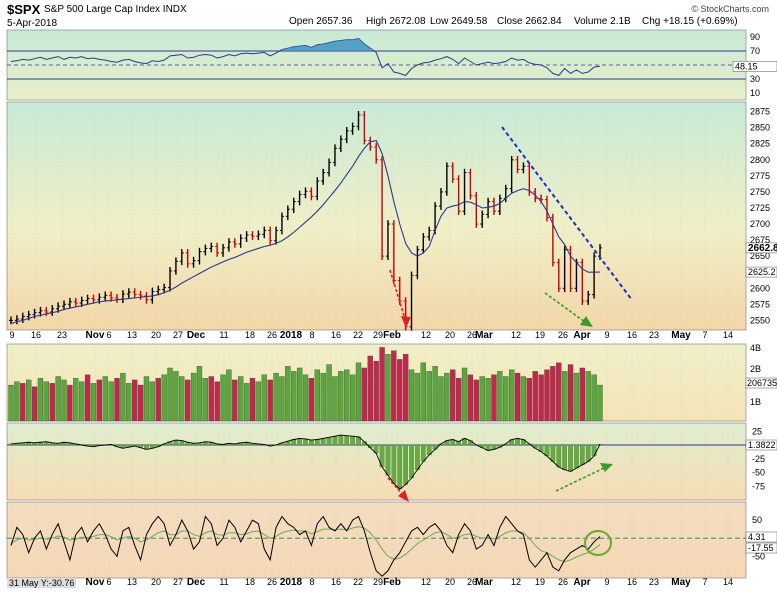  Describe the element at coordinates (606, 582) in the screenshot. I see `x-tick-label: 9` at that location.